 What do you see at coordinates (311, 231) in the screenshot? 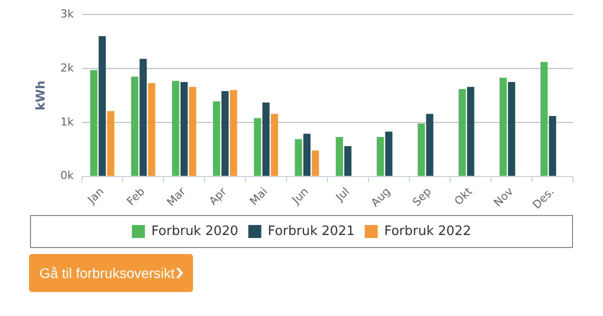
I see `legend-label: Forbruk 2021` at bounding box center [311, 231].